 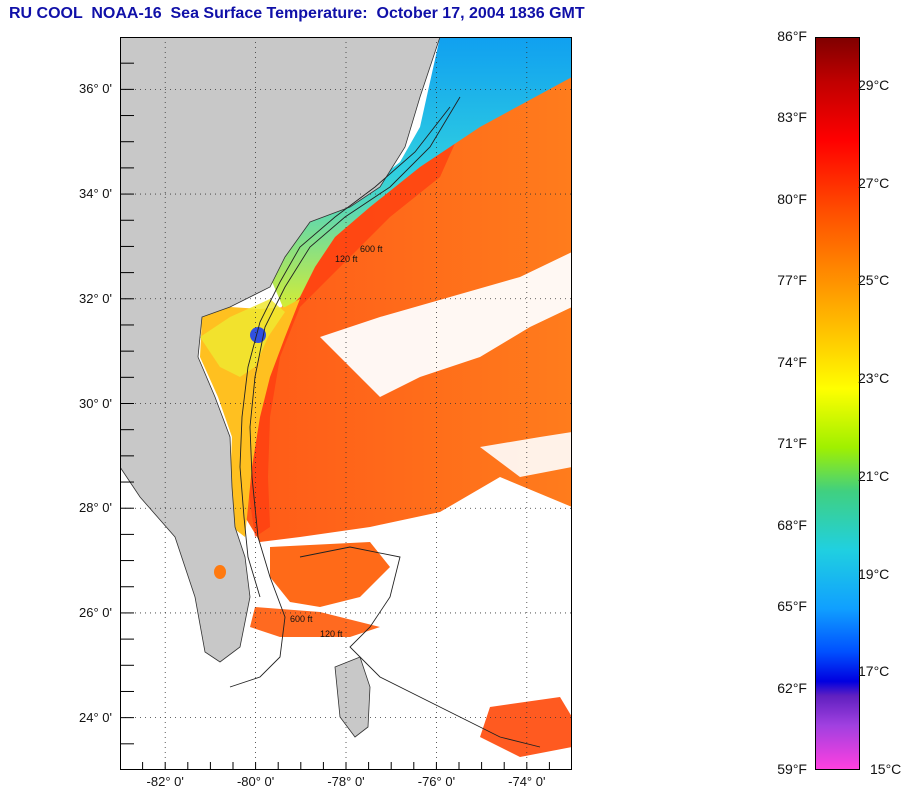 I want to click on colorbar-celsius-label: 23°C, so click(x=874, y=378).